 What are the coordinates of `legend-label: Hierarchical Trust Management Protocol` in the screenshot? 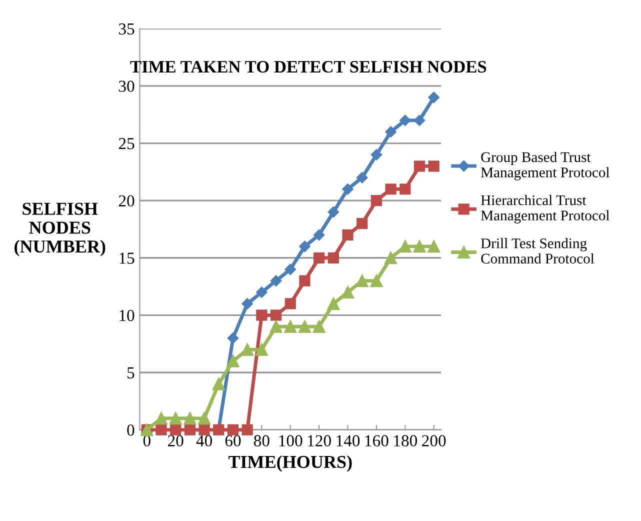 It's located at (545, 209).